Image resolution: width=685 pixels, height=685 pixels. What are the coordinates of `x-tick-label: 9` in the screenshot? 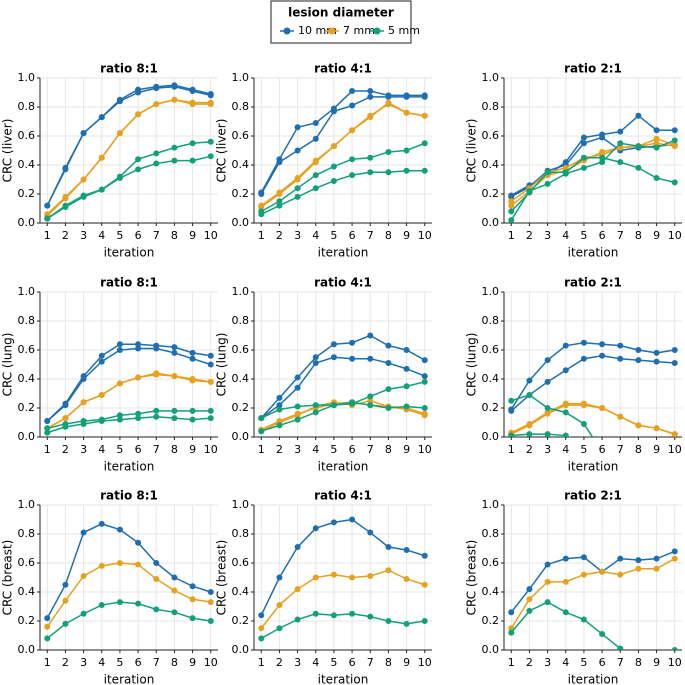 It's located at (406, 235).